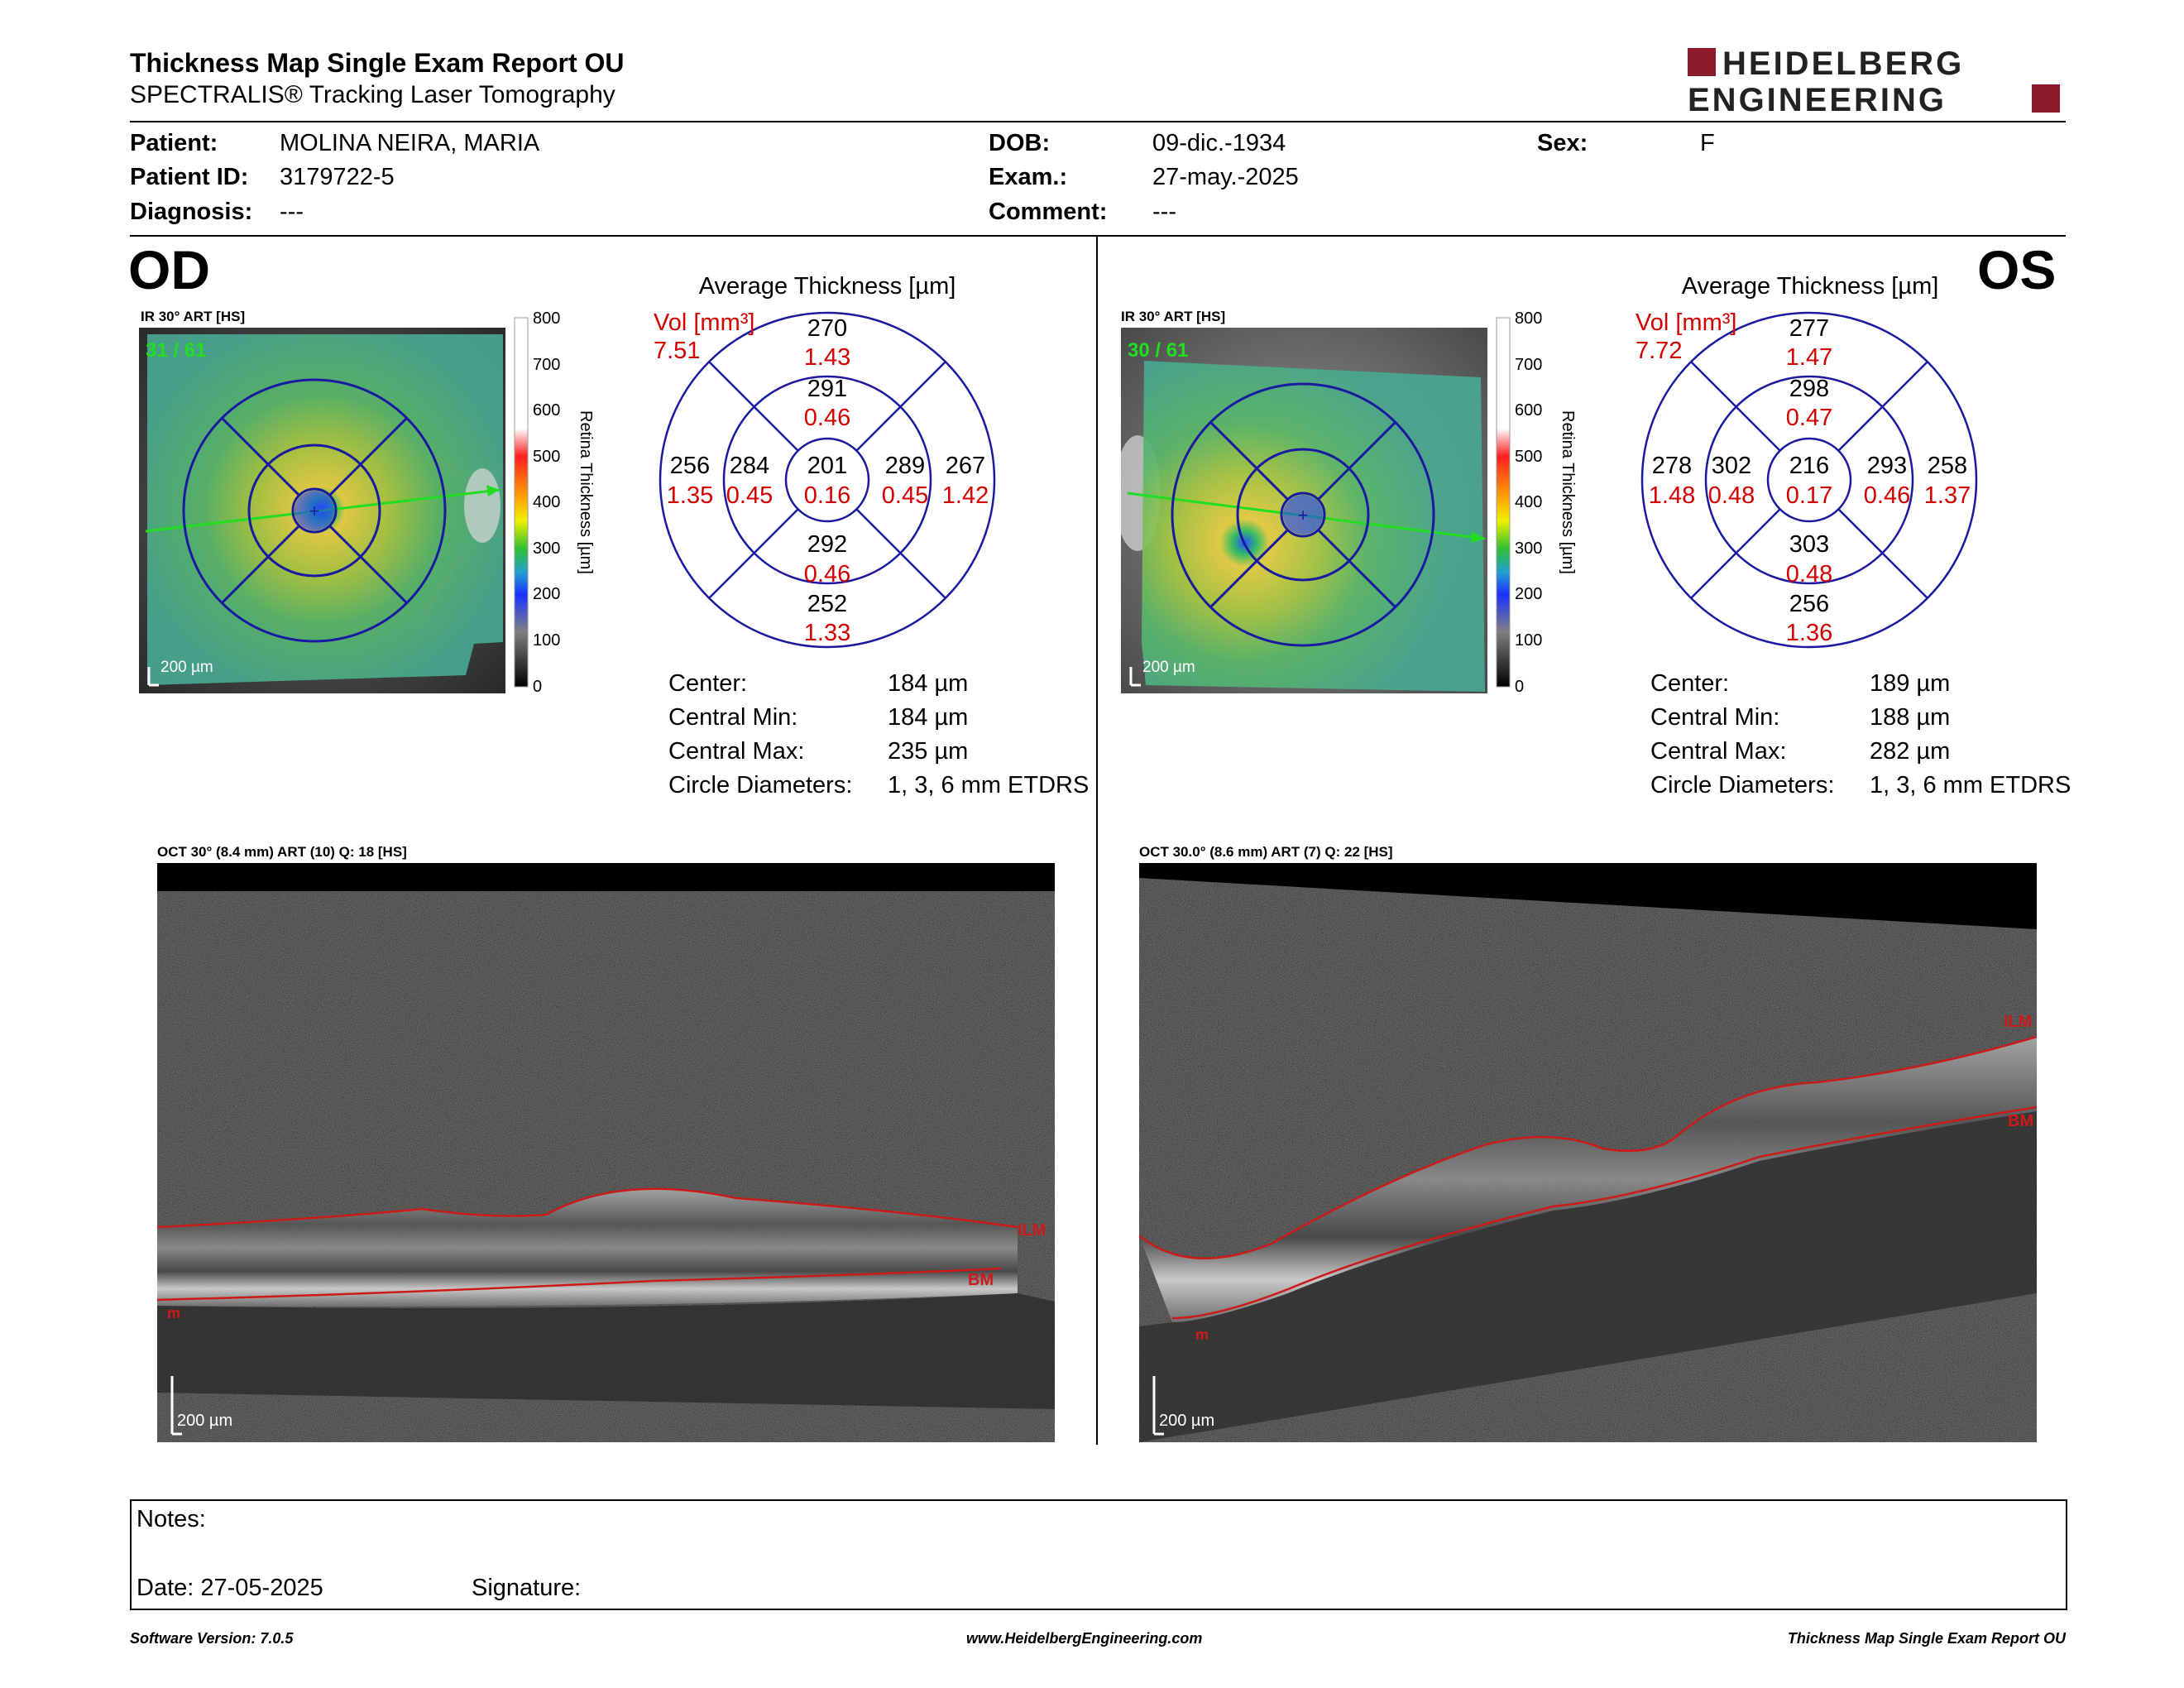  I want to click on od-m-label: m, so click(173, 1313).